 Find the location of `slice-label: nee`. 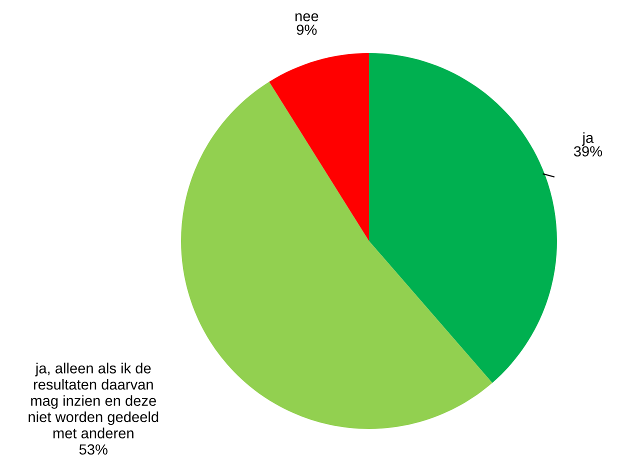

slice-label: nee is located at coordinates (306, 17).